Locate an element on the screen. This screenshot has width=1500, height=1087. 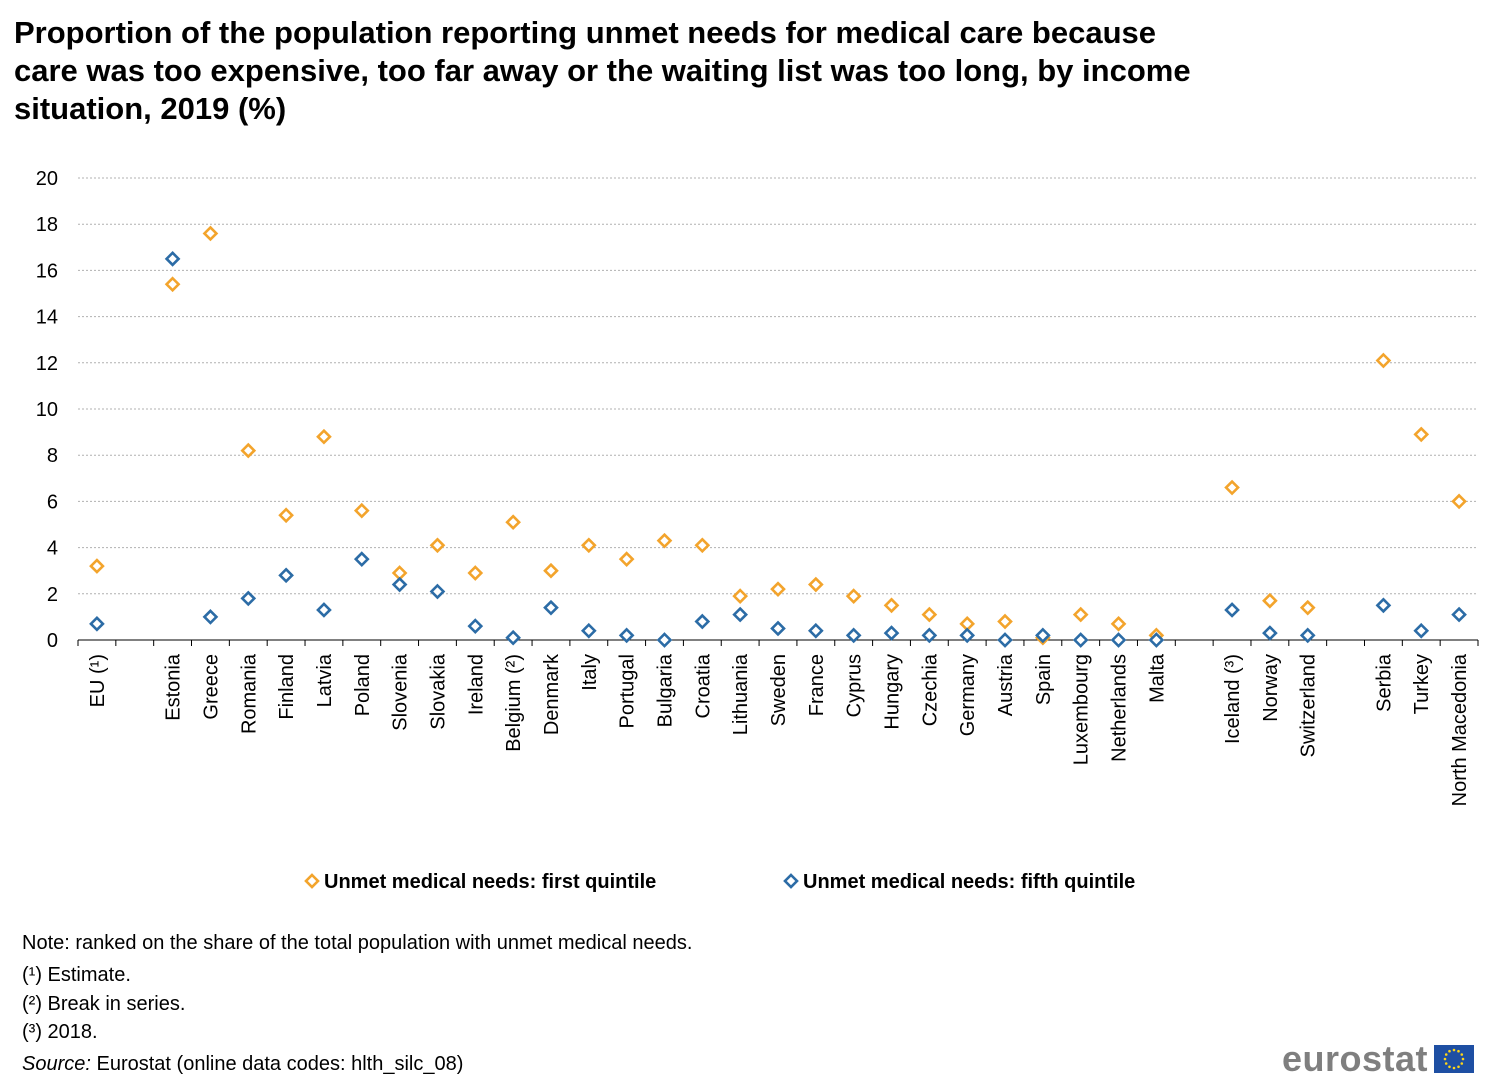
x-tick-label: Cyprus is located at coordinates (855, 685).